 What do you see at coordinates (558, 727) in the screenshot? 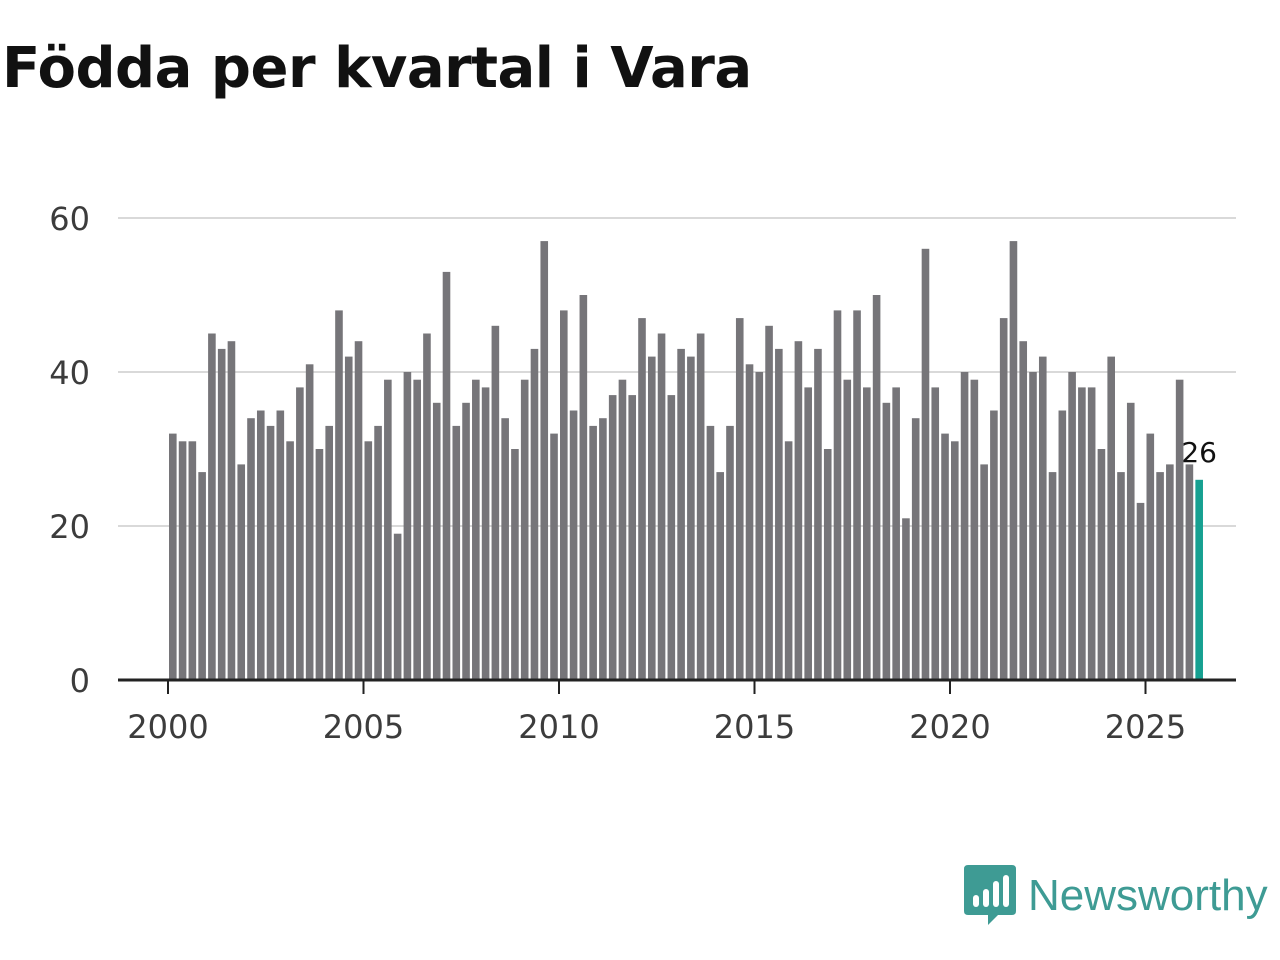
I see `x-tick-label: 2010` at bounding box center [558, 727].